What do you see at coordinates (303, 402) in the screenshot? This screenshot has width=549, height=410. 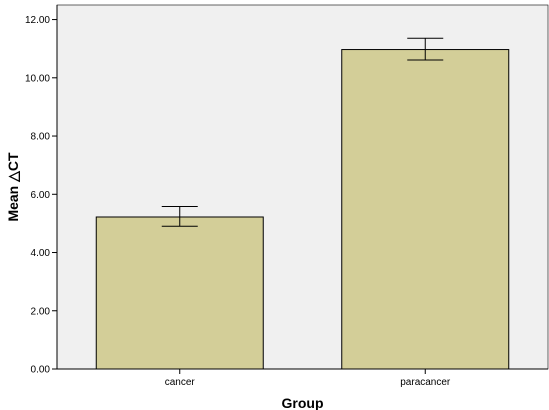 I see `x-axis-title: Group` at bounding box center [303, 402].